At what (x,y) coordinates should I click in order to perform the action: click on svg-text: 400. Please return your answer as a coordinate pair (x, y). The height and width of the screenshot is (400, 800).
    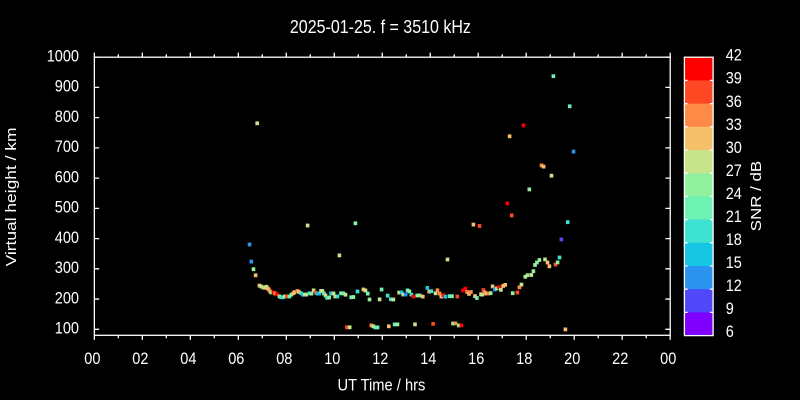
    Looking at the image, I should click on (67, 238).